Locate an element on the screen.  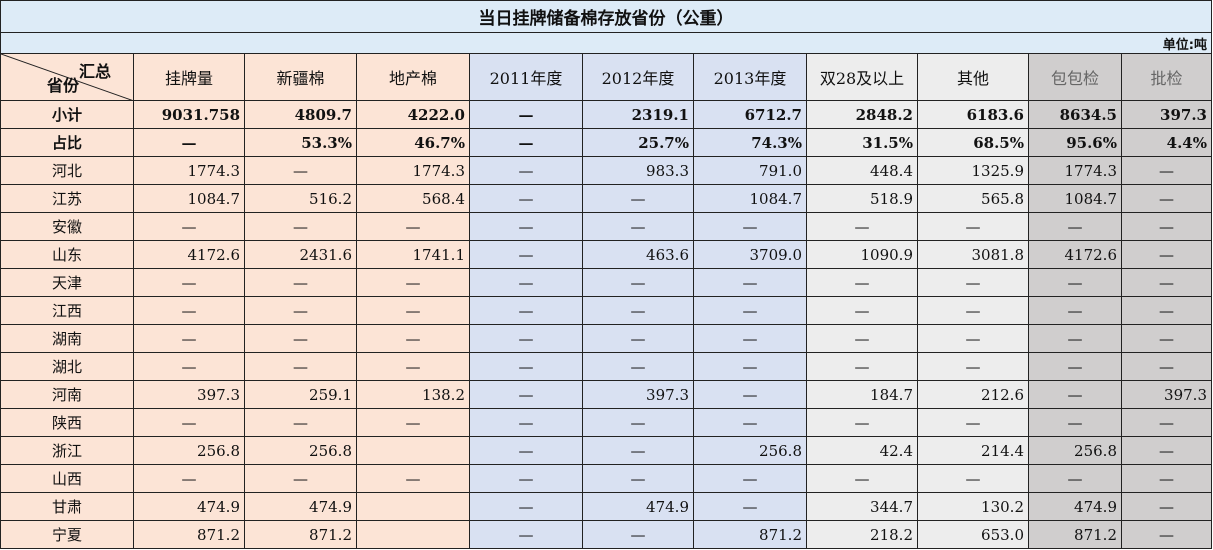
table-cell: 397.3 is located at coordinates (1166, 394).